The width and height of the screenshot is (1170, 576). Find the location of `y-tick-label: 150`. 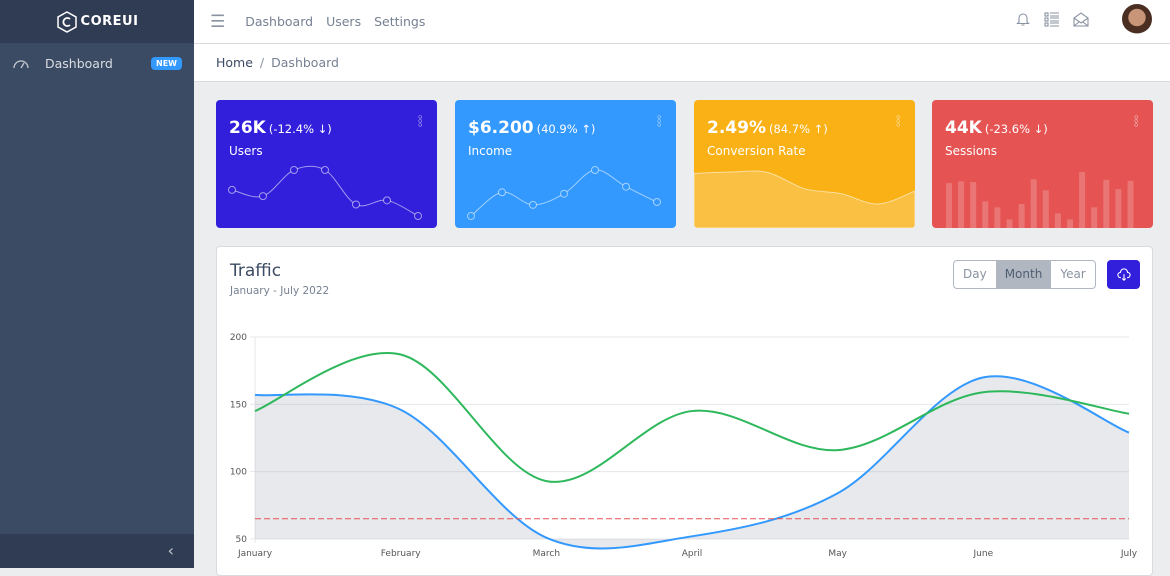

y-tick-label: 150 is located at coordinates (238, 405).